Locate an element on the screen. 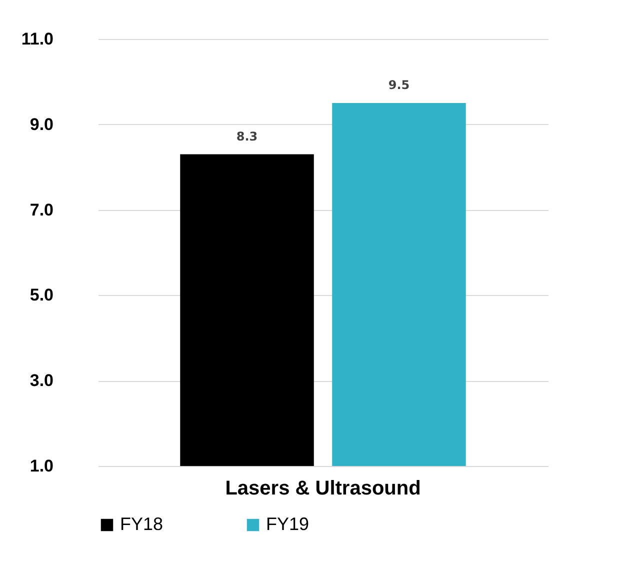 The height and width of the screenshot is (578, 641). y-tick-label: 3.0 is located at coordinates (42, 380).